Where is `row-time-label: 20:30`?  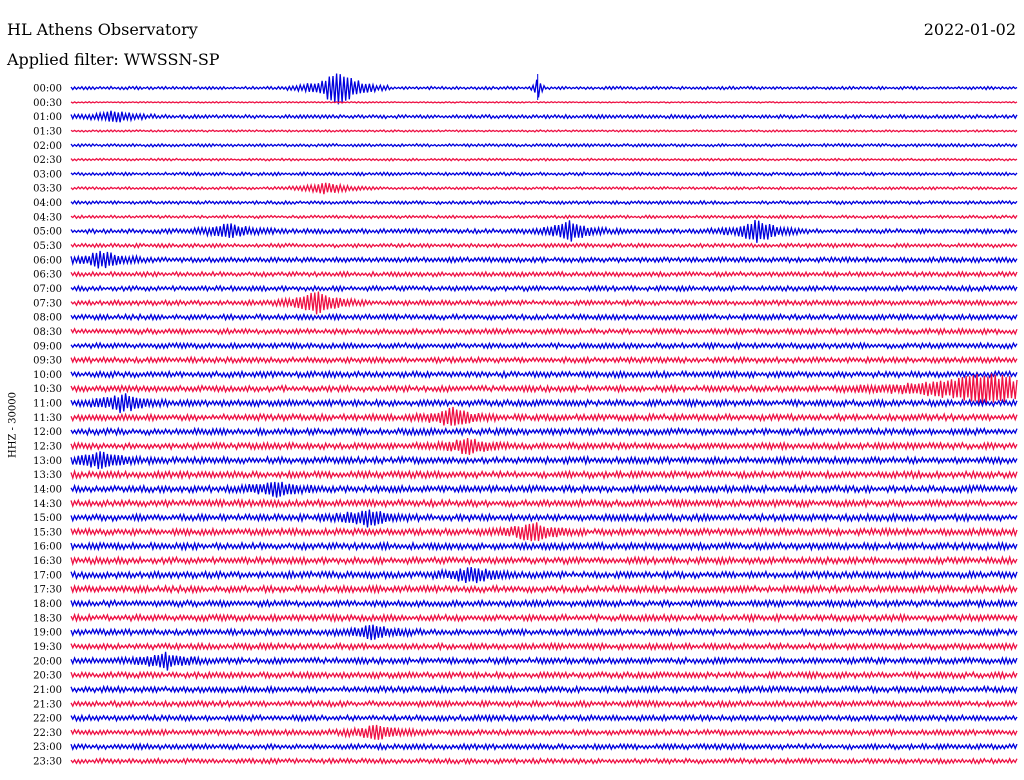 row-time-label: 20:30 is located at coordinates (47, 676).